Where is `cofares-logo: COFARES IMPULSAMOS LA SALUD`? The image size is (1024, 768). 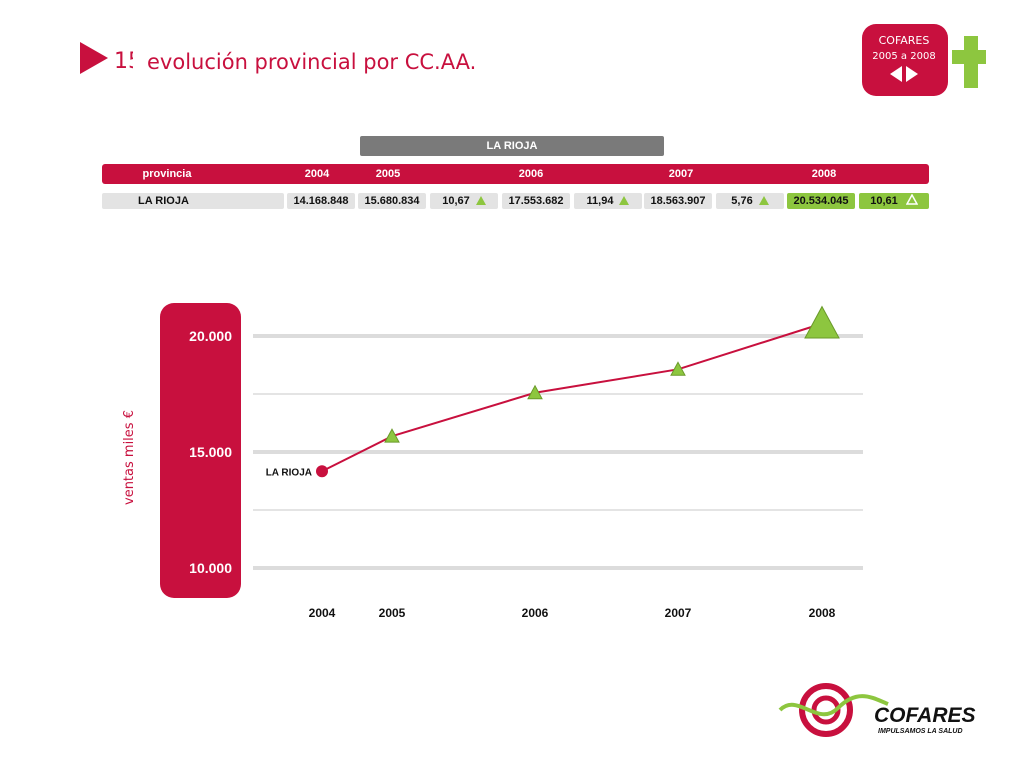
cofares-logo: COFARES IMPULSAMOS LA SALUD is located at coordinates (877, 710).